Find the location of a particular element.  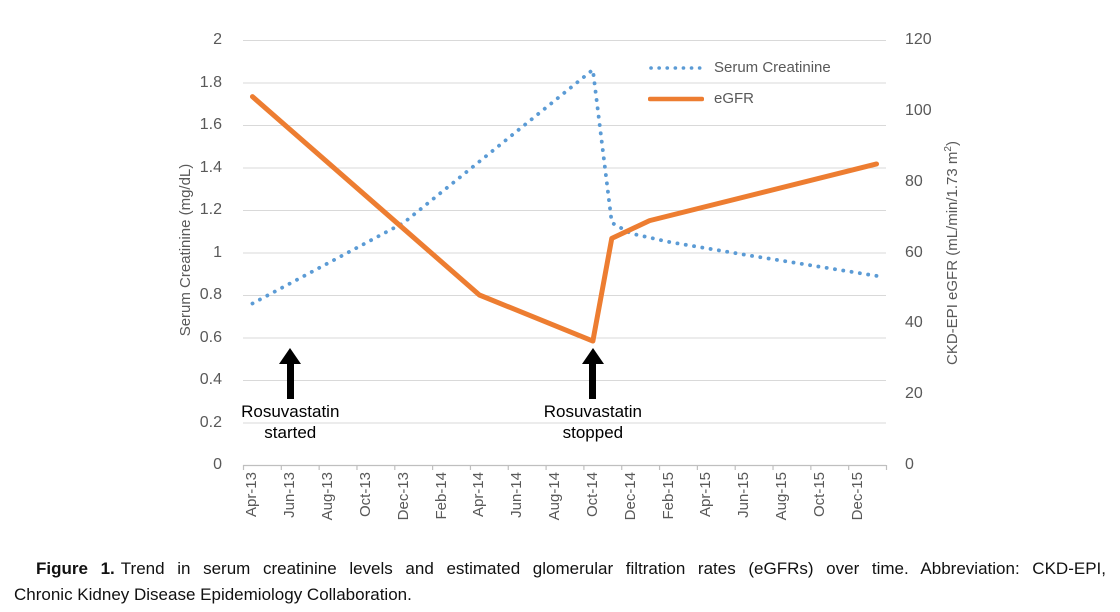

right-axis-tick: 60 is located at coordinates (914, 252).